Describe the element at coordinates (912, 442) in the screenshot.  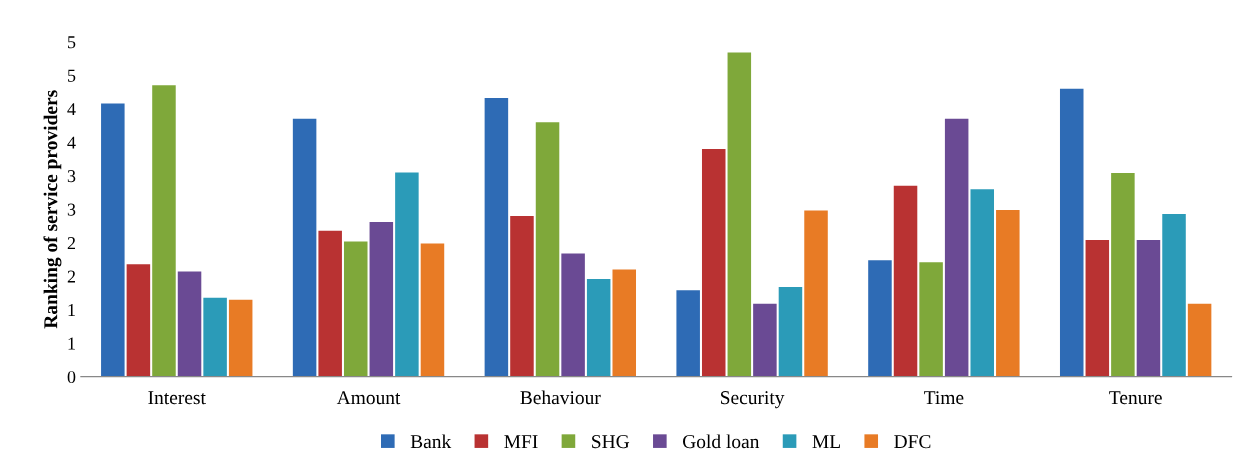
I see `legend-label: DFC` at that location.